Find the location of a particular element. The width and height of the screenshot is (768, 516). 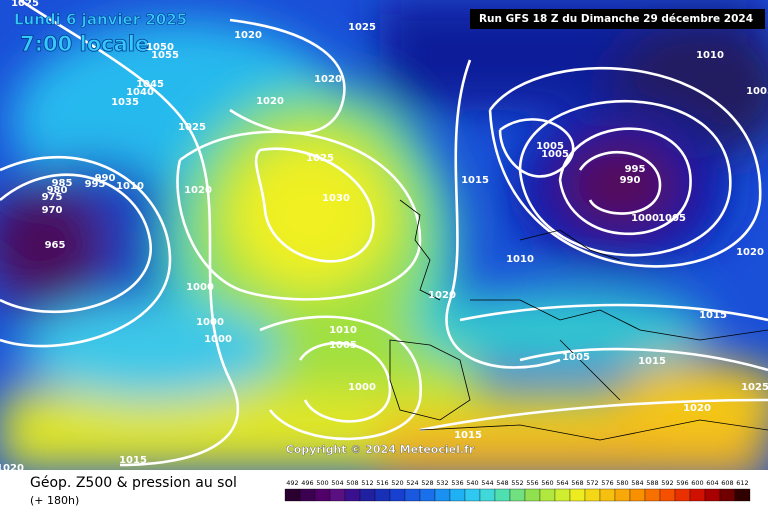

date: Lundi 6 janvier 2025 is located at coordinates (100, 20).